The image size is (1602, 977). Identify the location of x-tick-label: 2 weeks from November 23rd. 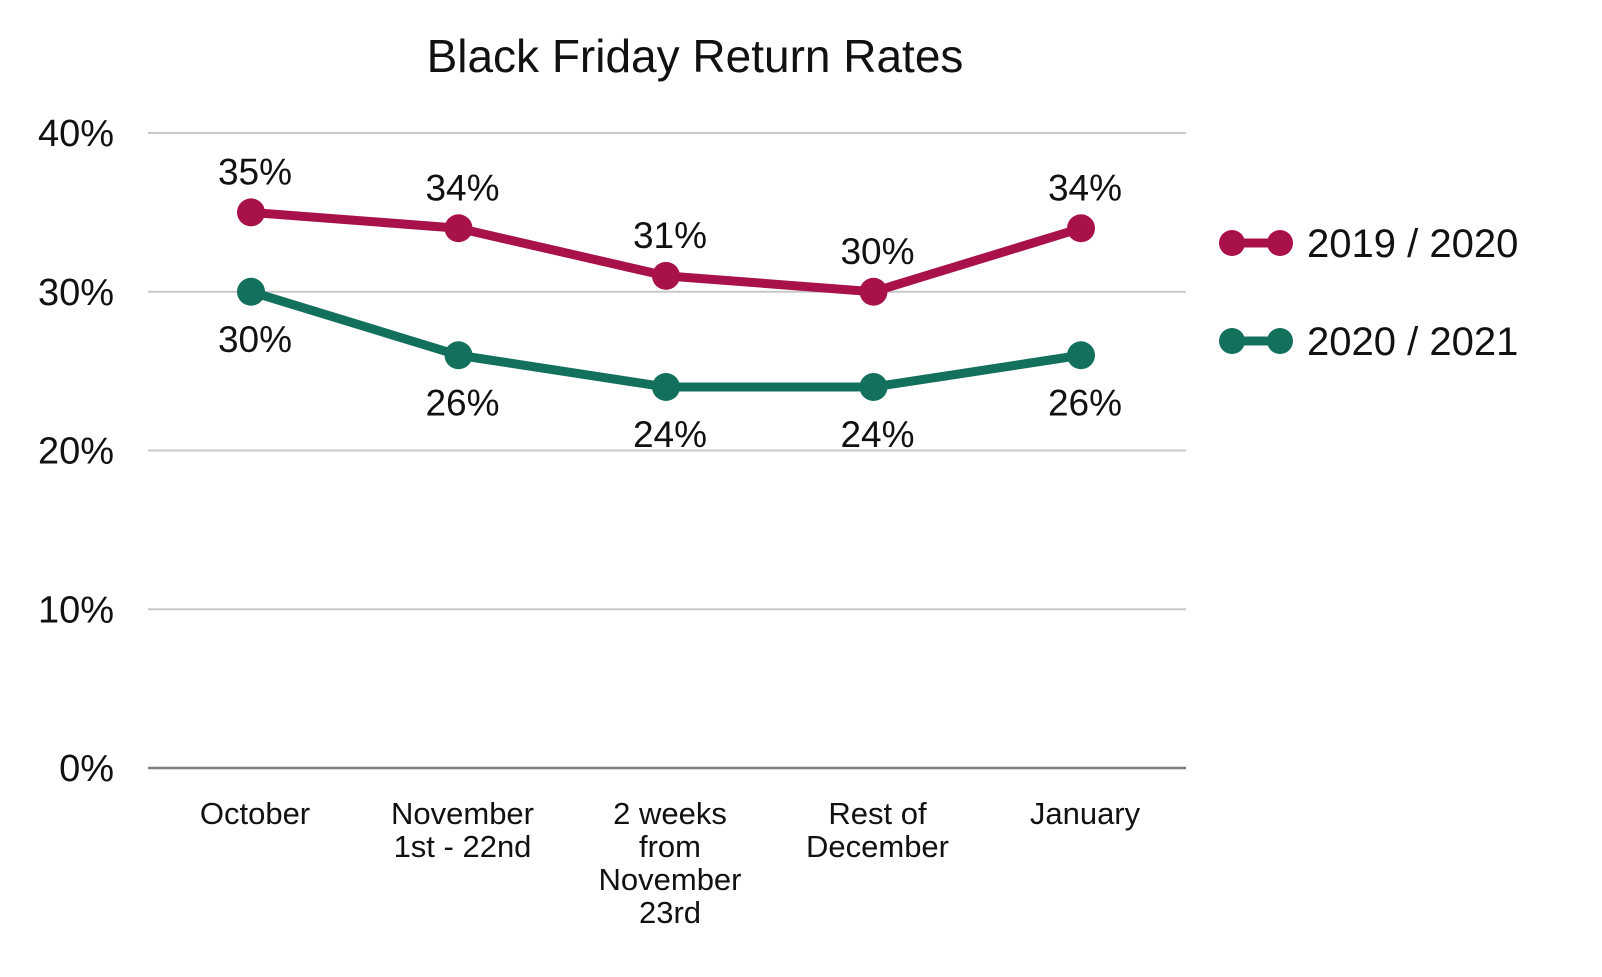
(670, 863).